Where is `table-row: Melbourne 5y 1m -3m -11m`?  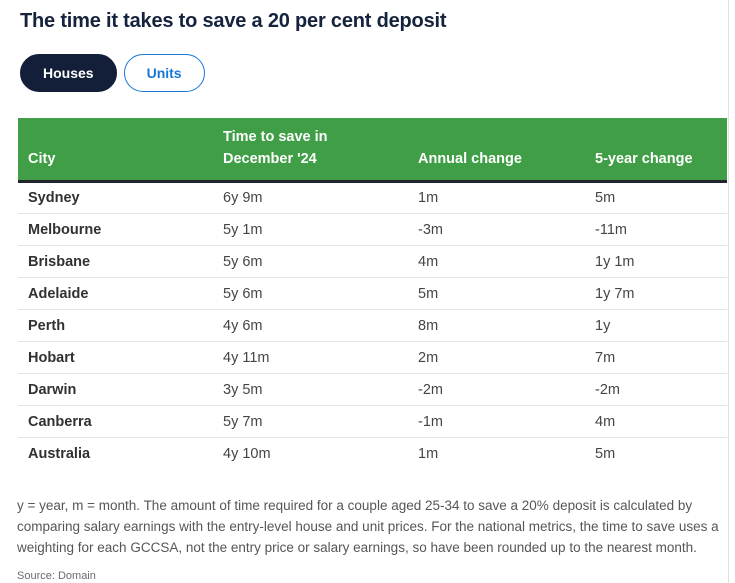
table-row: Melbourne 5y 1m -3m -11m is located at coordinates (372, 229).